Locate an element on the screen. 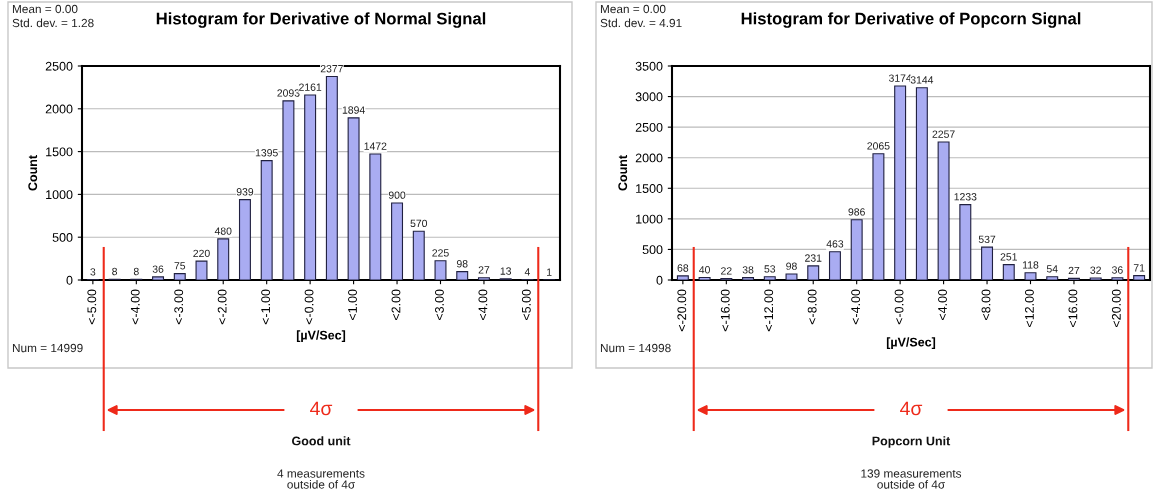  data-label: 2093 is located at coordinates (288, 93).